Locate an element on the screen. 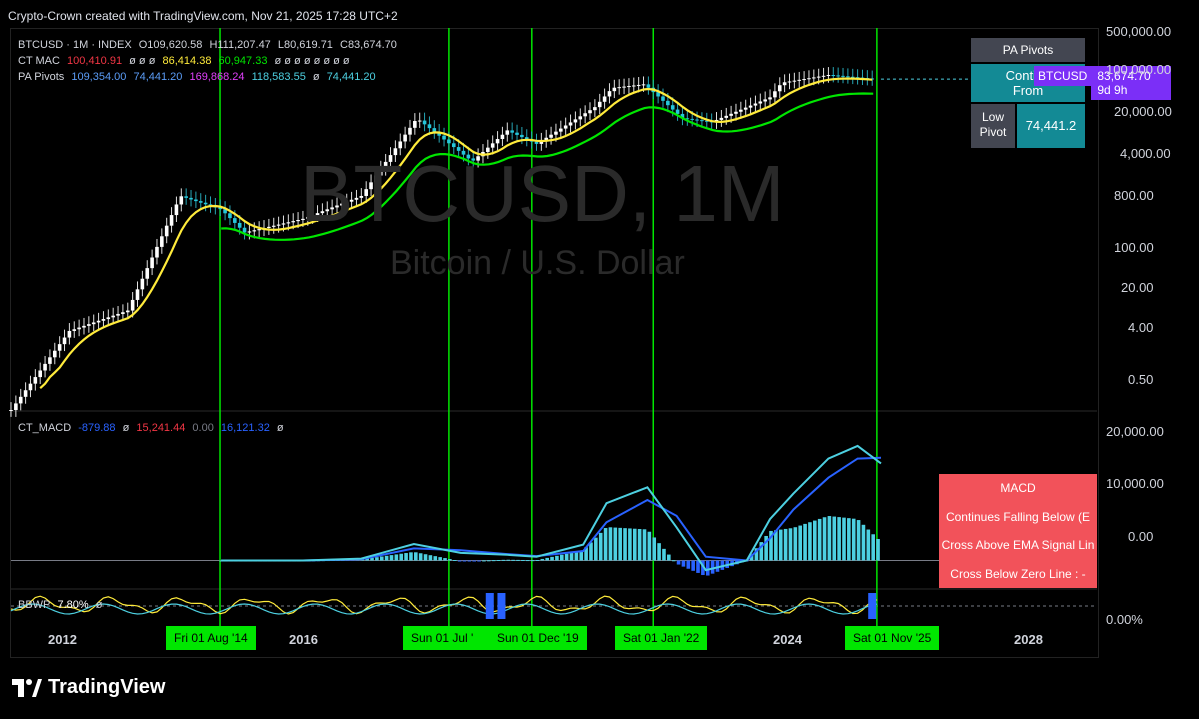  legend-papivots-label: PA Pivots is located at coordinates (41, 77).